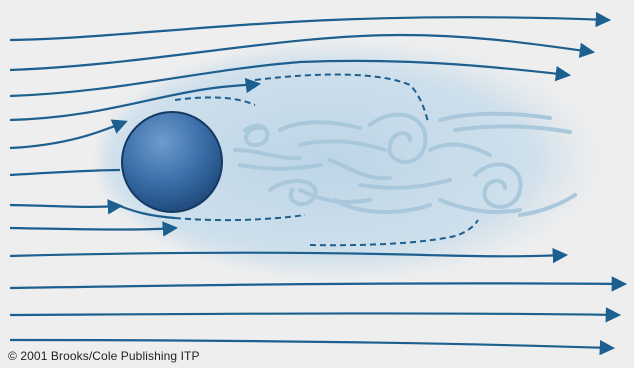  Describe the element at coordinates (104, 356) in the screenshot. I see `copyright-notice: © 2001 Brooks/Cole Publishing ITP` at that location.